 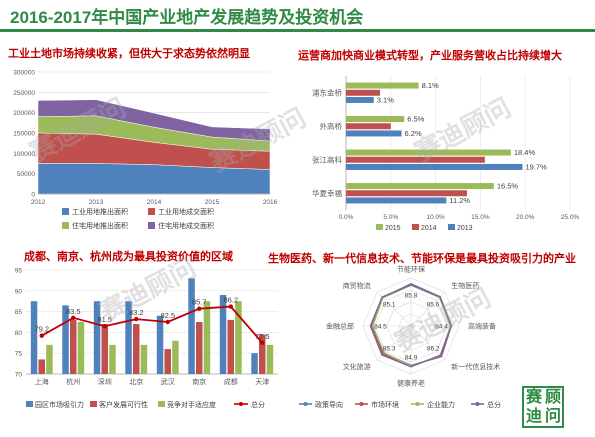 I want to click on legend-label: 2013, so click(x=465, y=228).